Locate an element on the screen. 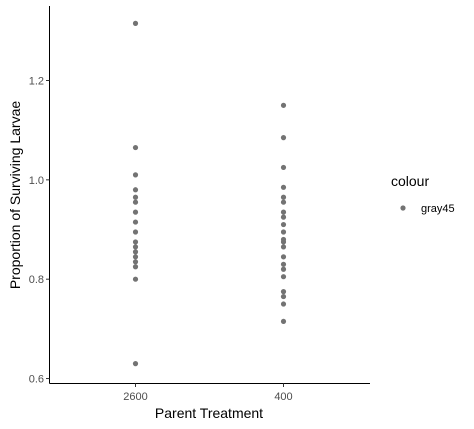  legend: colour gray45 is located at coordinates (423, 194).